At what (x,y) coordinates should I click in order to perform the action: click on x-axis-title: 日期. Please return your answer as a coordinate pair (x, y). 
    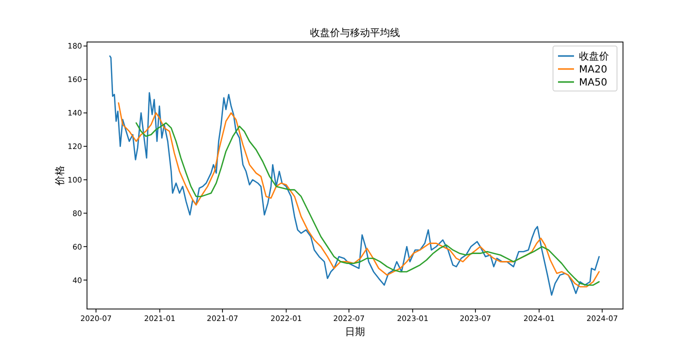
    Looking at the image, I should click on (355, 332).